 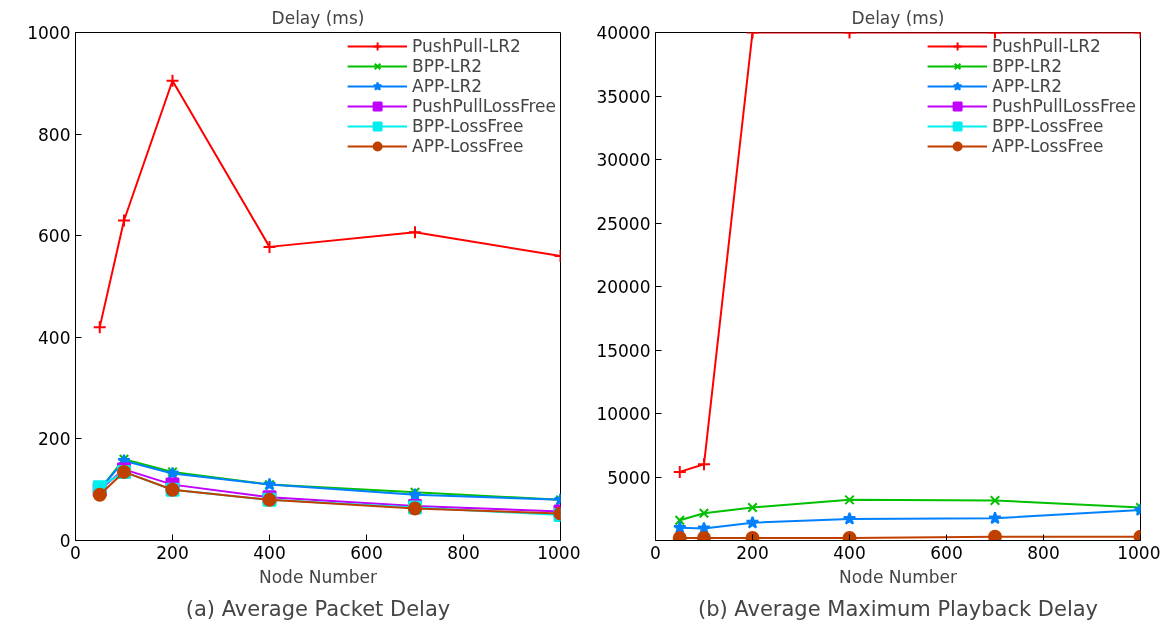 I want to click on y-tick-label: 5000, so click(x=629, y=477).